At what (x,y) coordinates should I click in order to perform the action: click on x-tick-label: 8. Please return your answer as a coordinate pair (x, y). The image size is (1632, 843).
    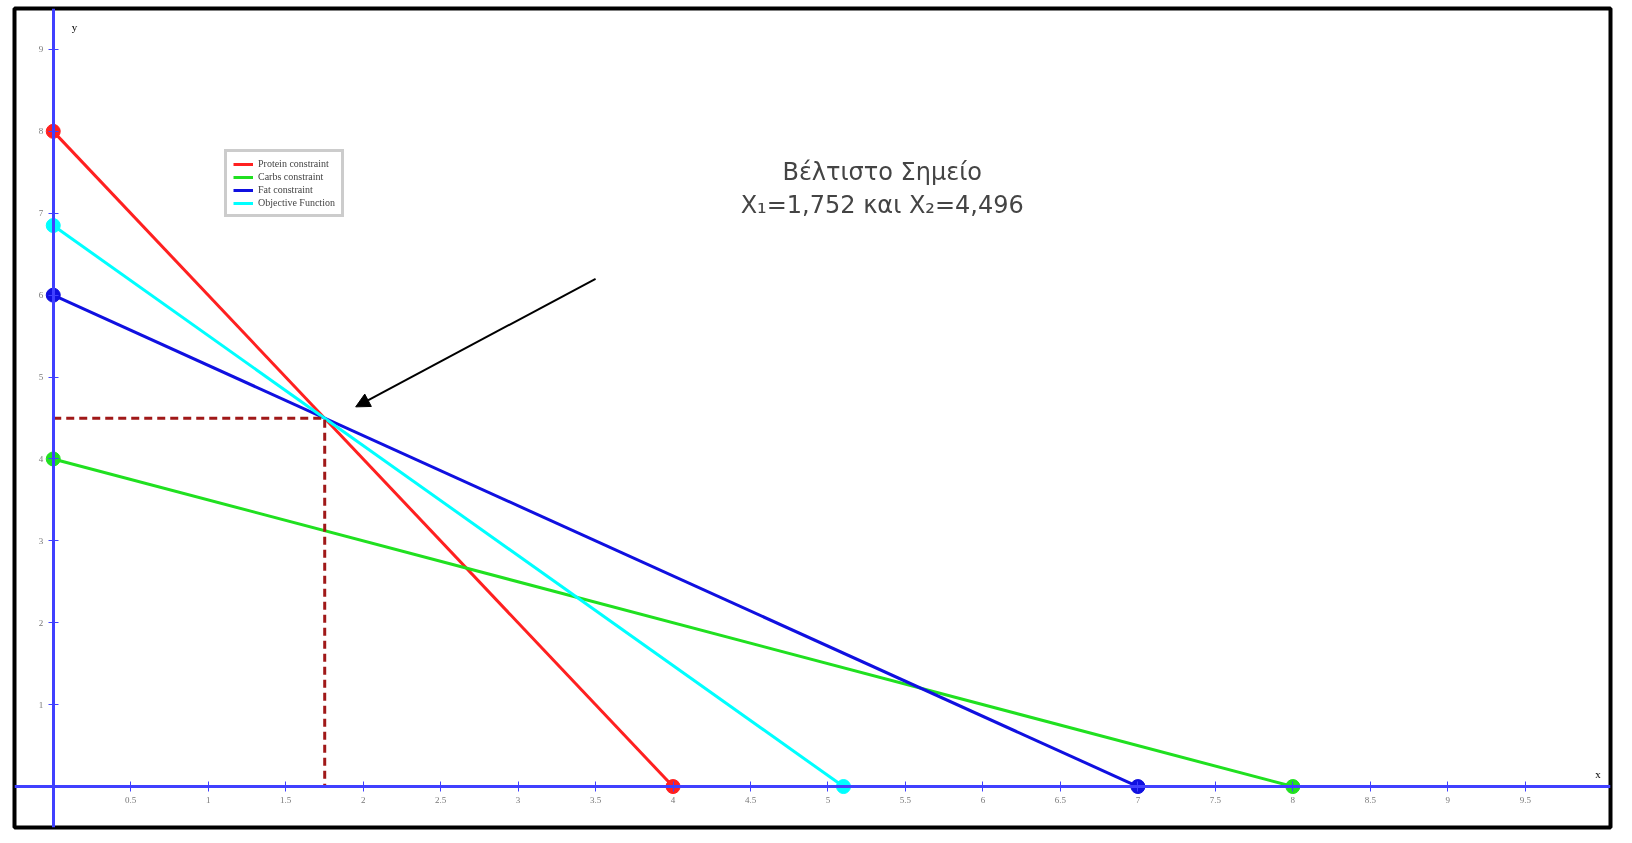
    Looking at the image, I should click on (1293, 799).